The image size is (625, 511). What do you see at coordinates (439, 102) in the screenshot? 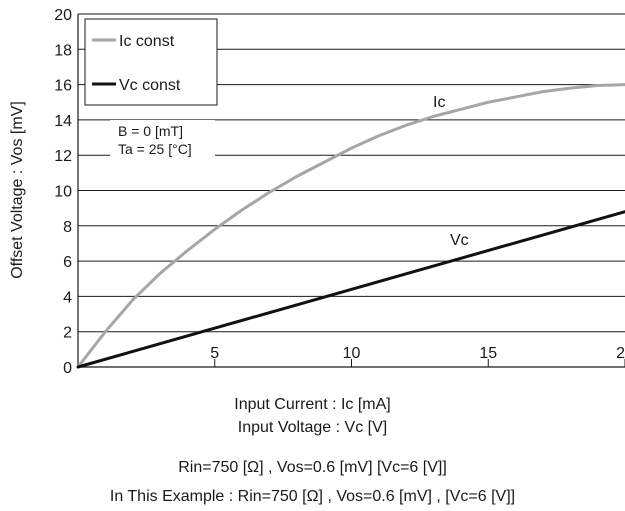
I see `series-annotation-ic: Ic` at bounding box center [439, 102].